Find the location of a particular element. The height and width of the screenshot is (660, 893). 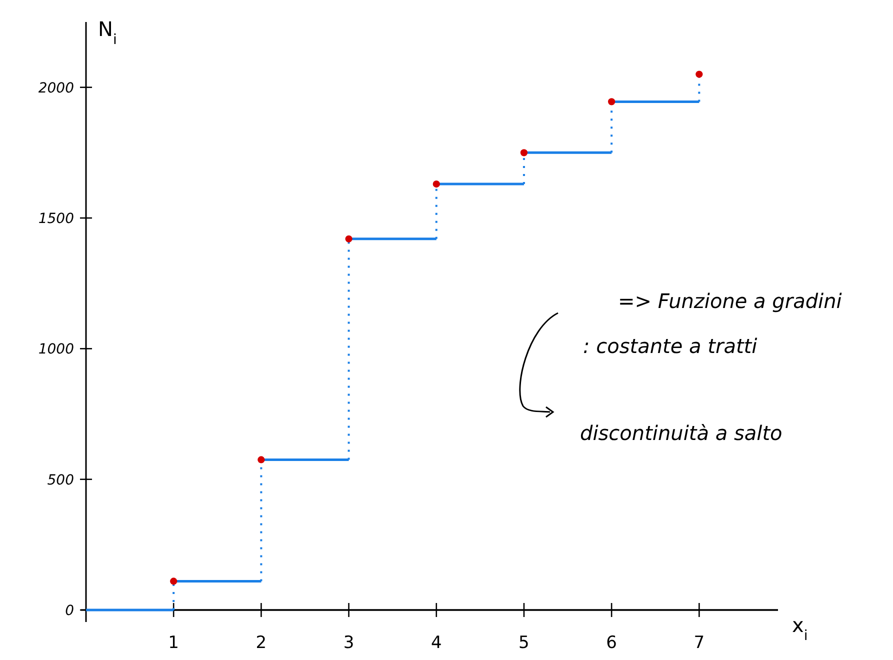

x-tick-label: 3 is located at coordinates (348, 643).